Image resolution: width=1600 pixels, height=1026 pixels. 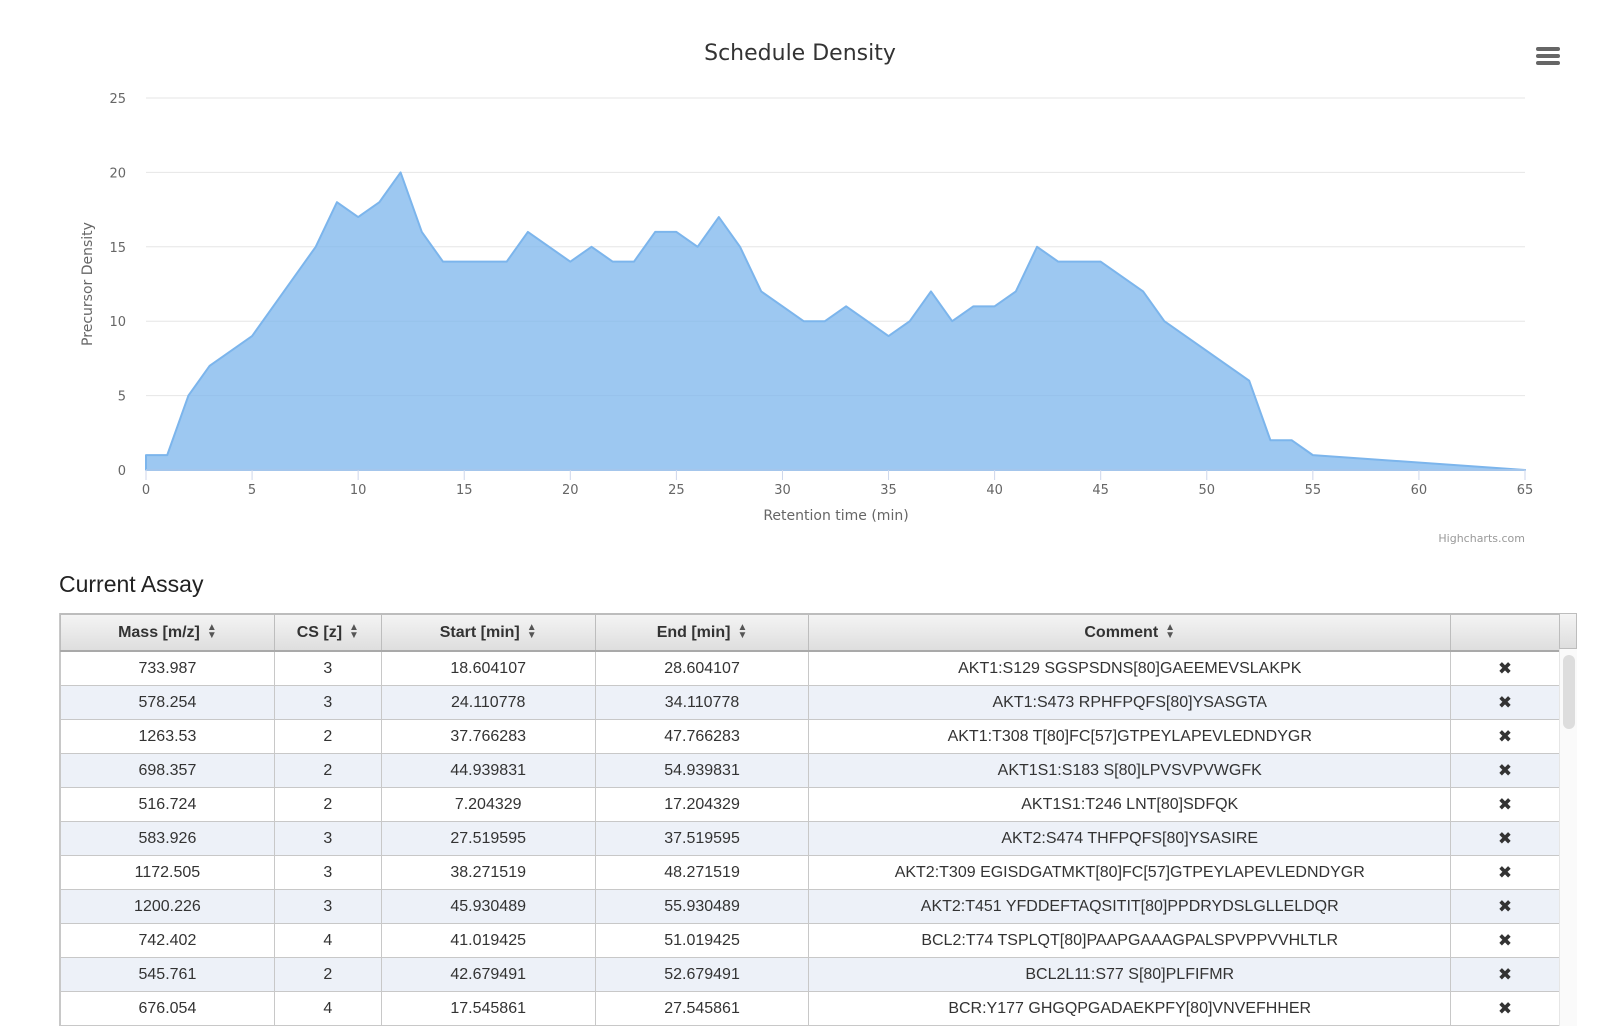 What do you see at coordinates (1481, 538) in the screenshot?
I see `highcharts-credits-link: Highcharts.com` at bounding box center [1481, 538].